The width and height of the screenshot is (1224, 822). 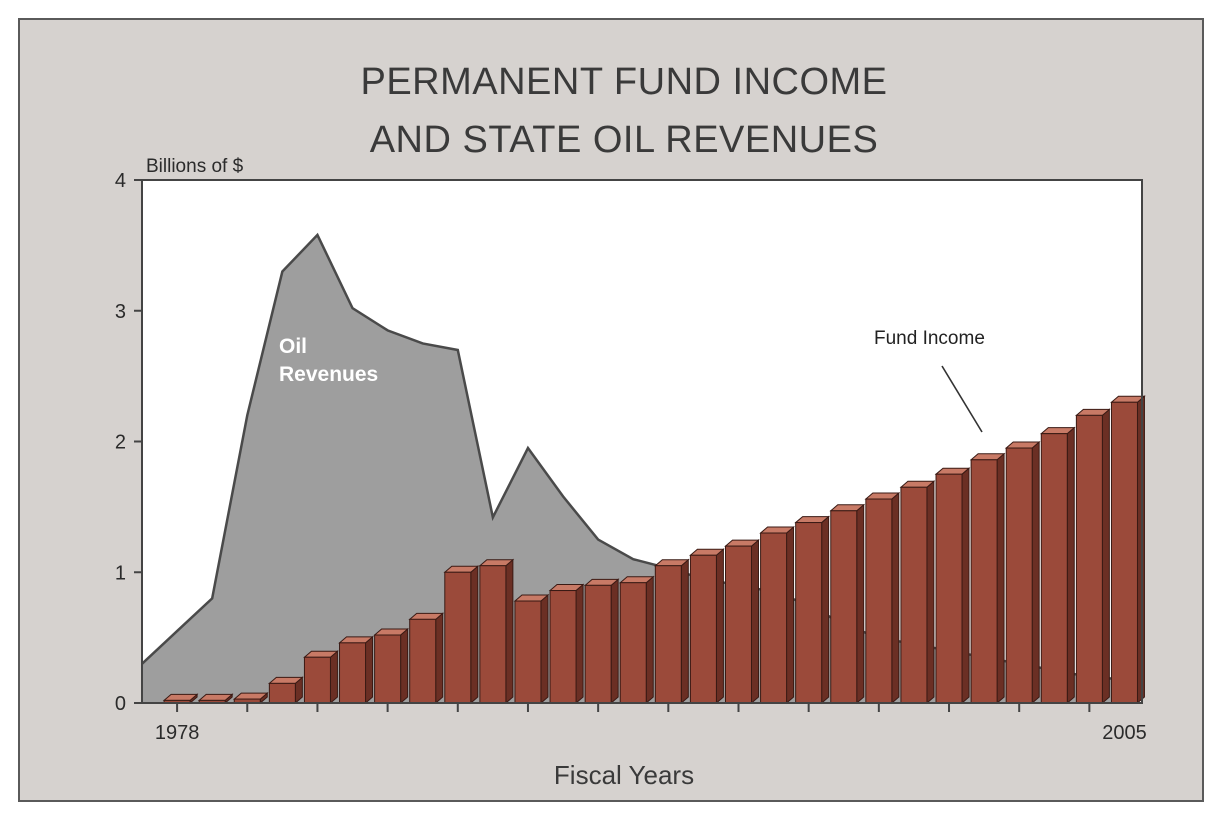 I want to click on bar-1980, so click(x=250, y=698).